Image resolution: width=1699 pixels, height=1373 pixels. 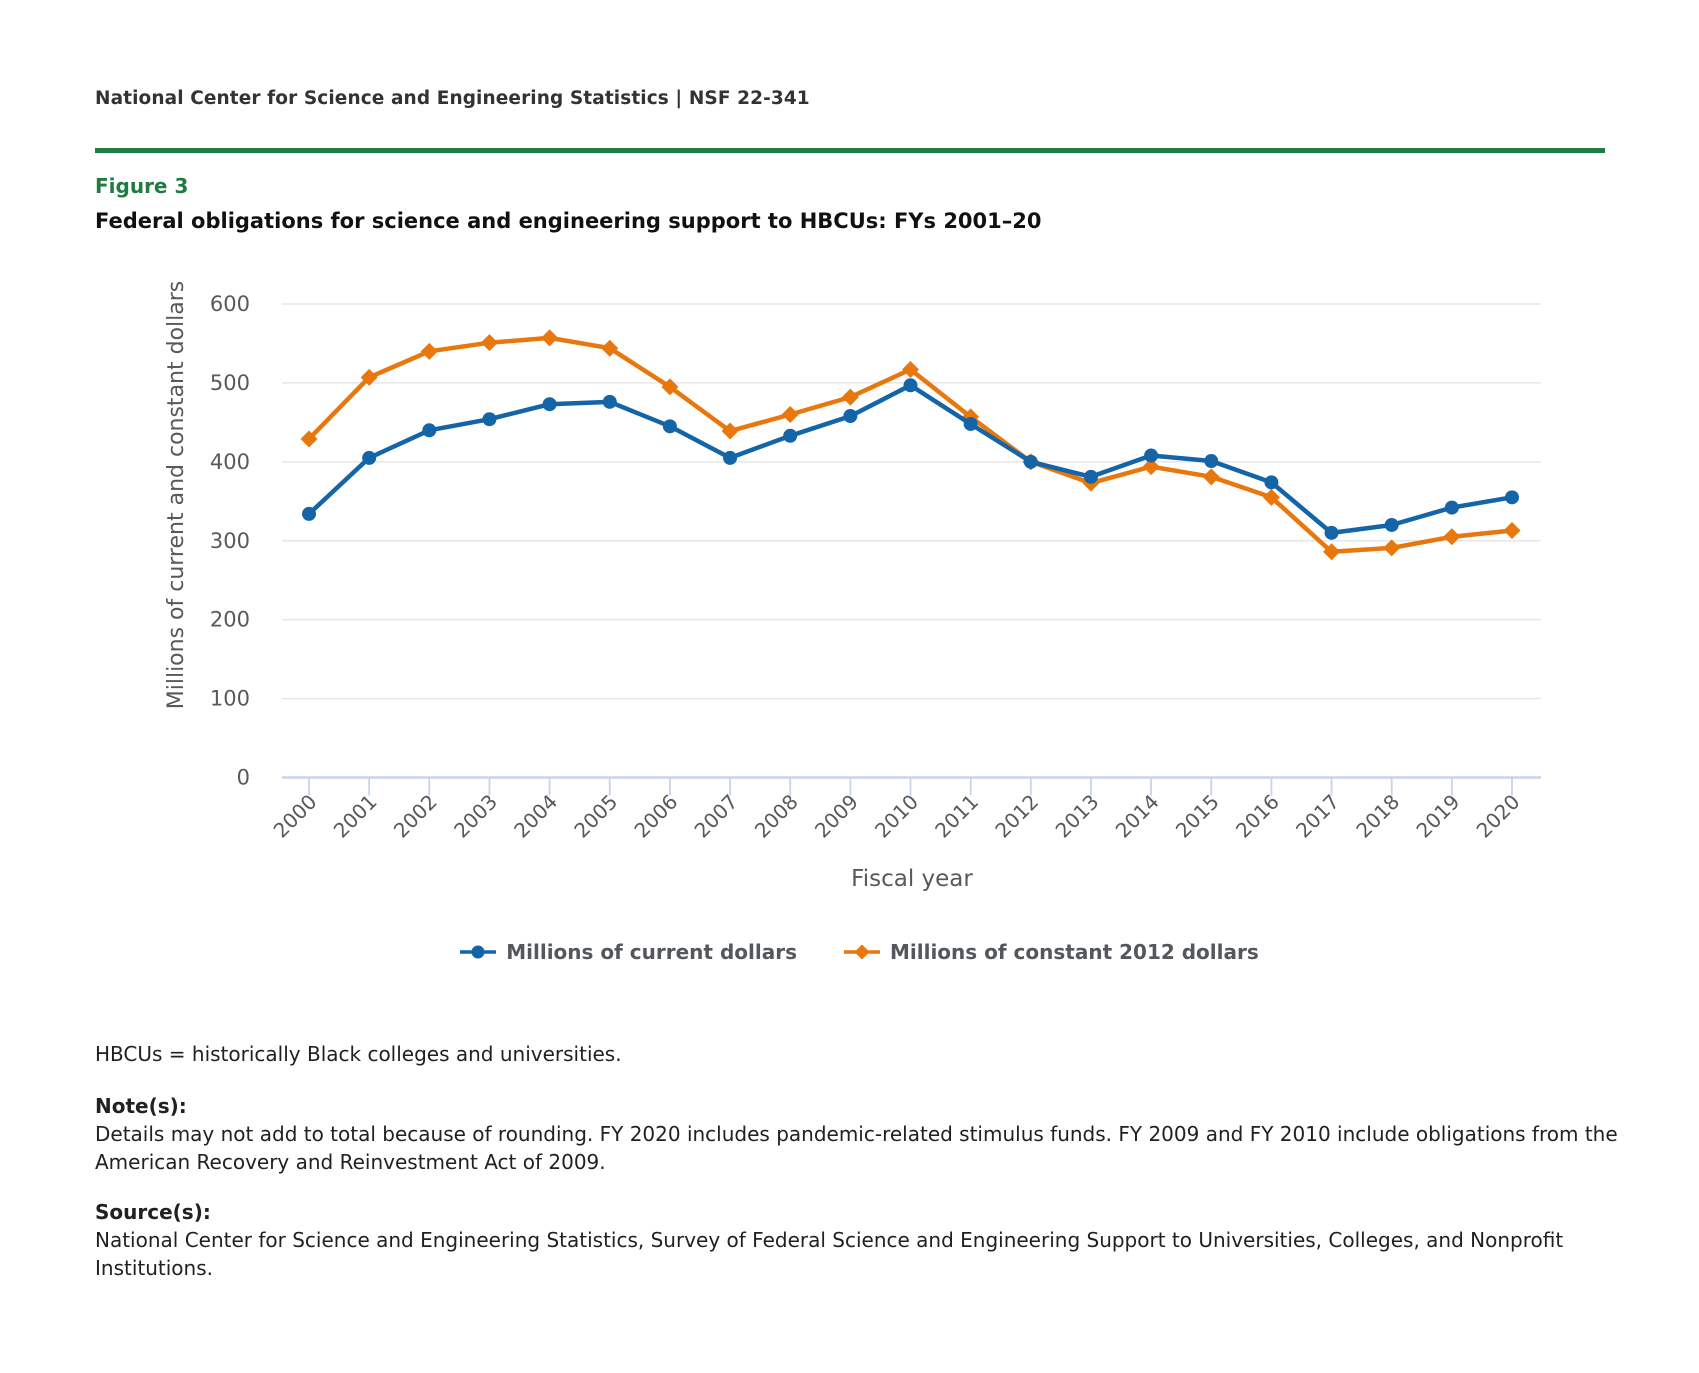 I want to click on legend-item-current-dollars: Millions of current dollars, so click(x=628, y=952).